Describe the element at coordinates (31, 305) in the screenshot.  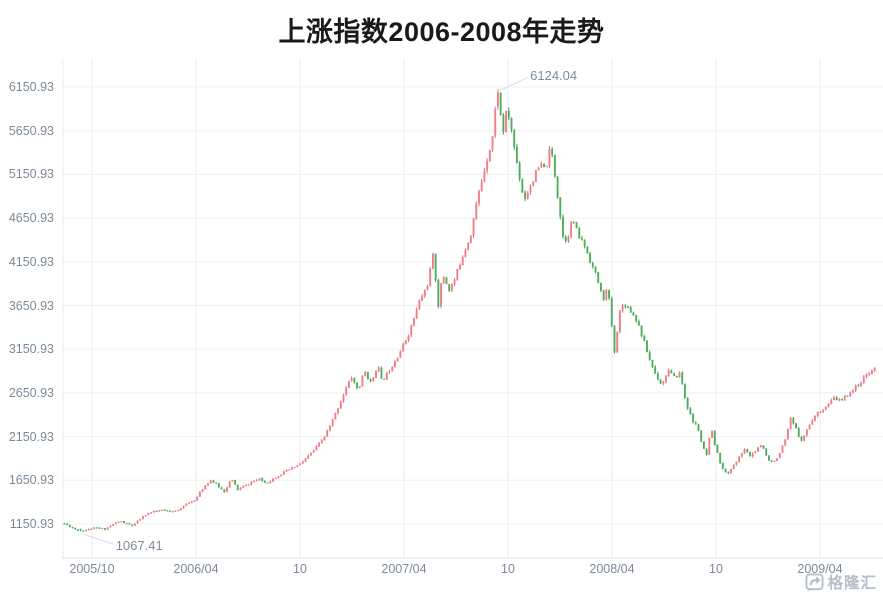
I see `y-axis-label: 3650.93` at that location.